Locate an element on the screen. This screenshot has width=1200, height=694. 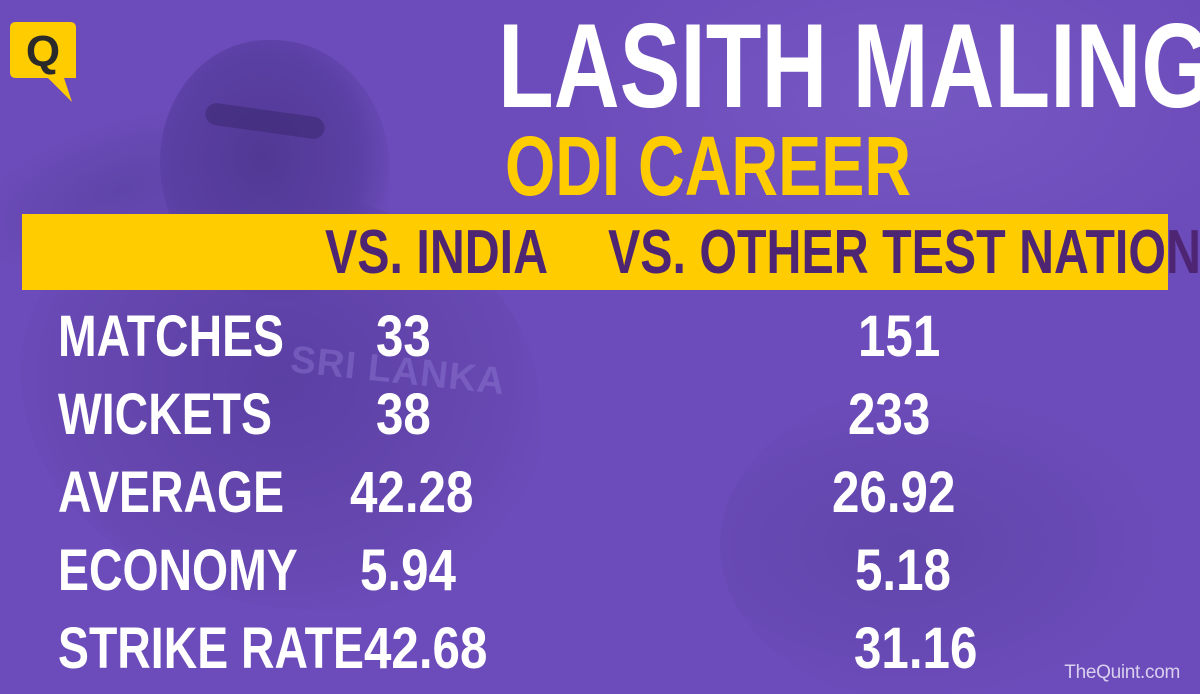
value-matches-india: 33 is located at coordinates (403, 336).